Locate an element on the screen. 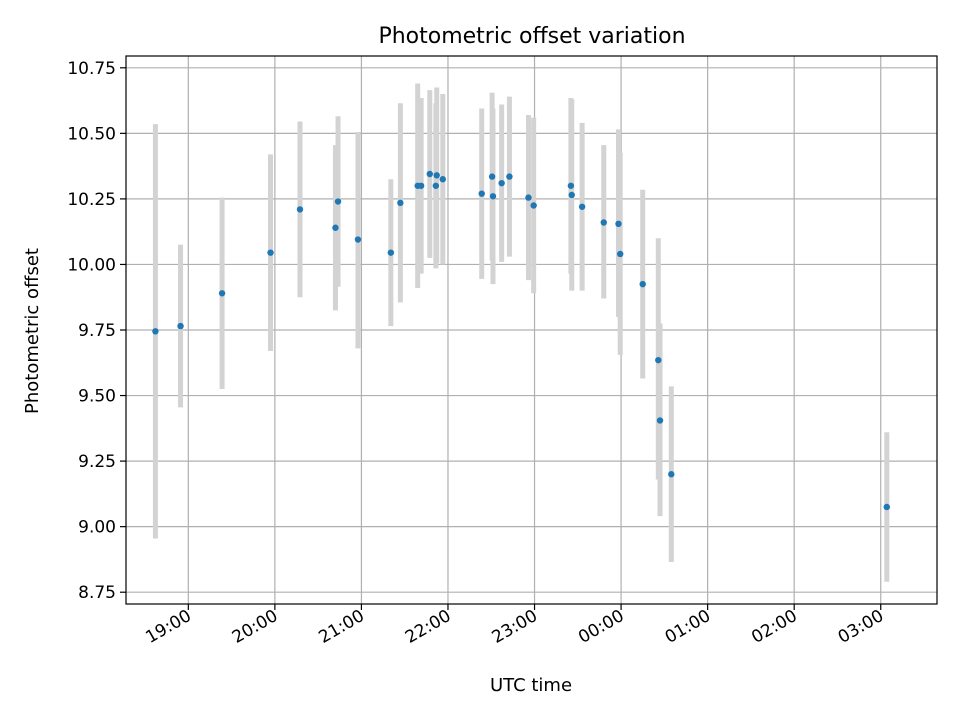  y-tick-label: 9.25 is located at coordinates (97, 462).